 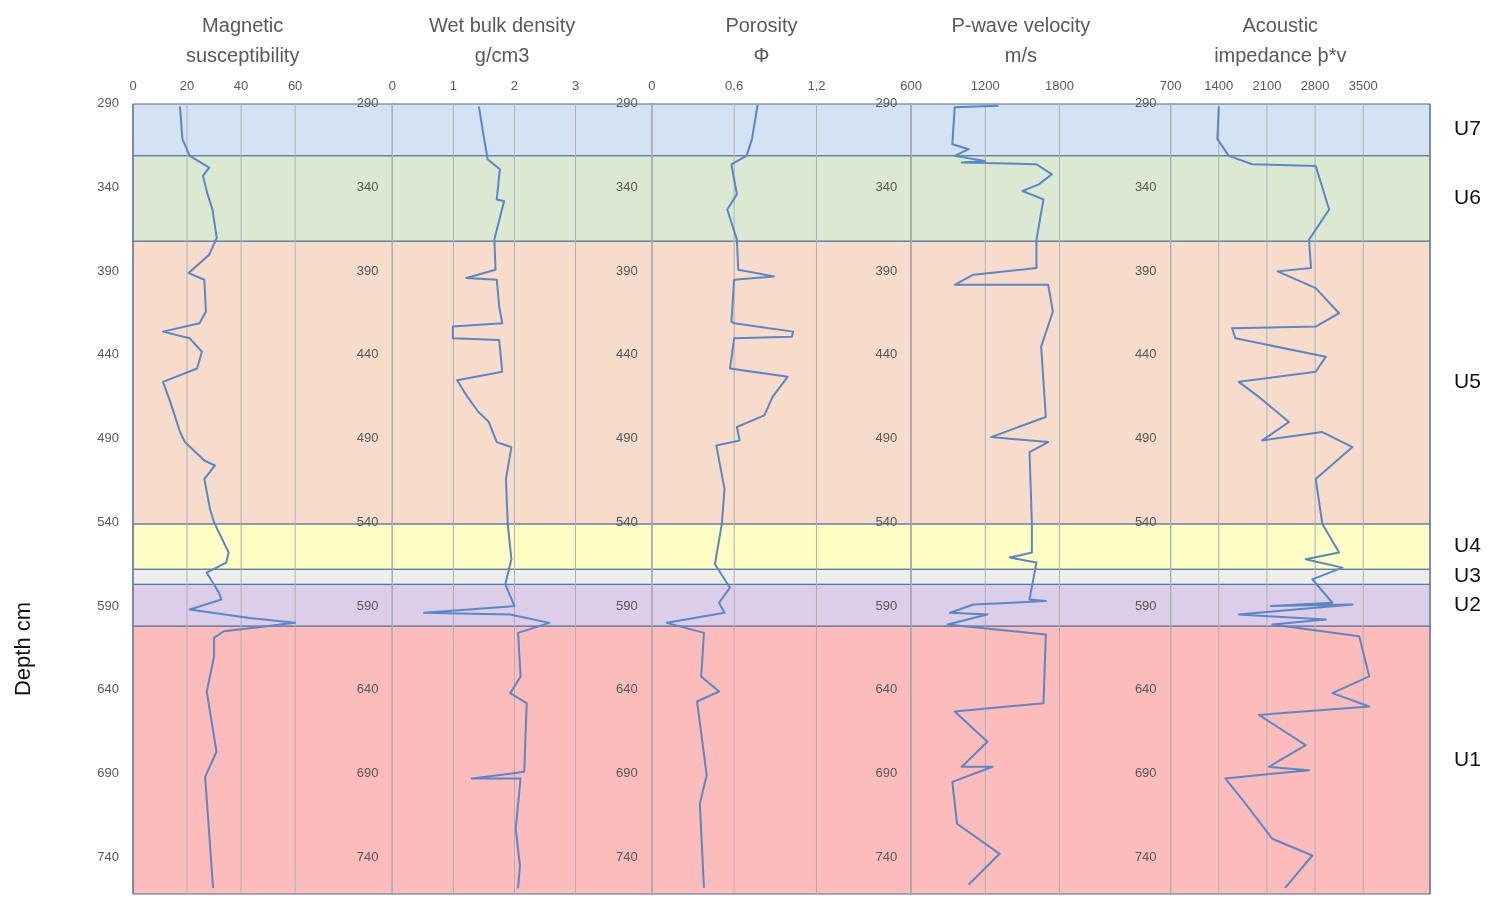 I want to click on x-tick-label: 600, so click(x=911, y=85).